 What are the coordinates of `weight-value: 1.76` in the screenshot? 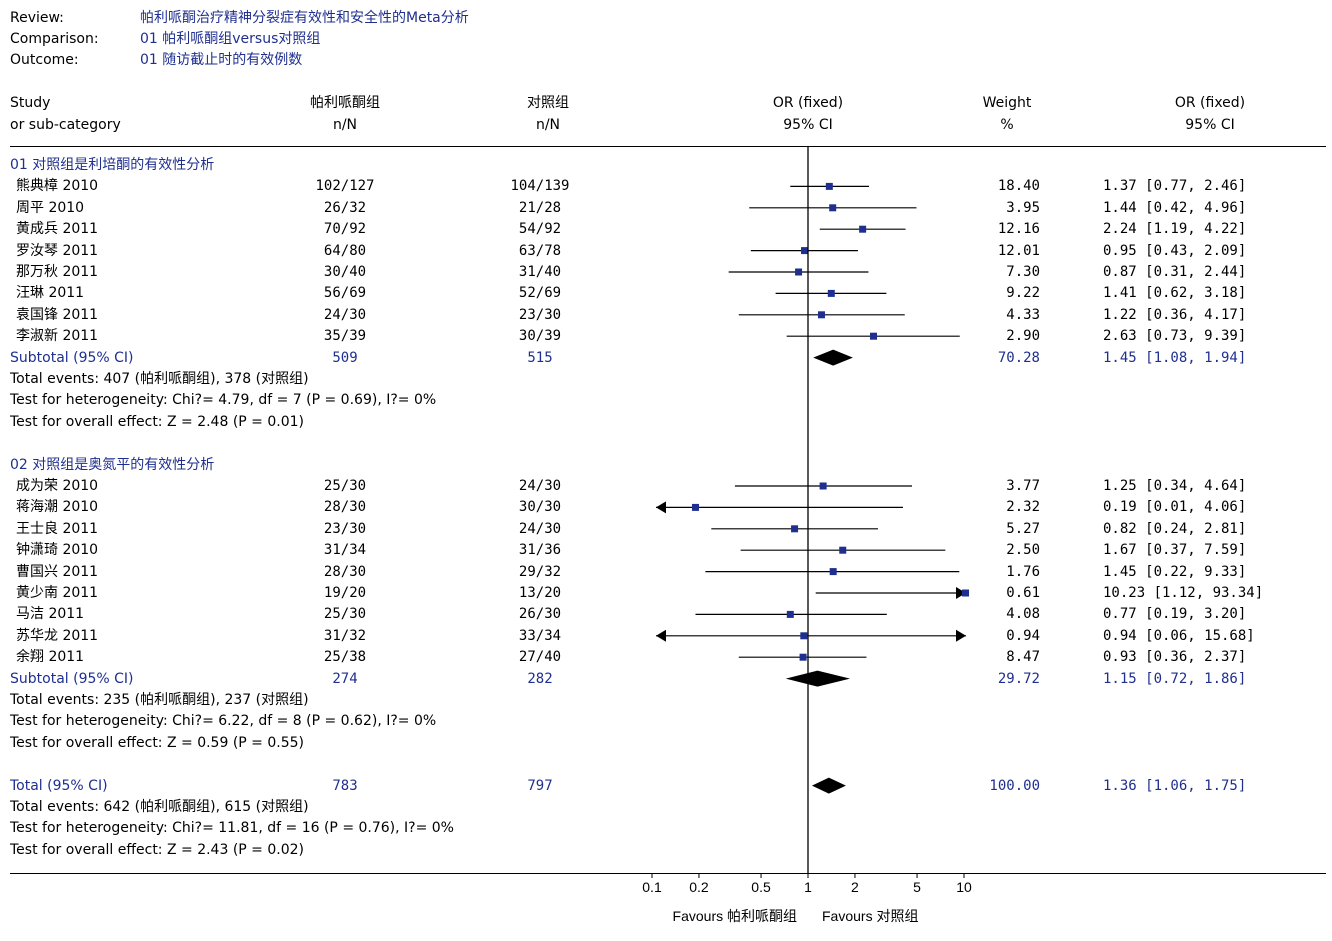 It's located at (1023, 571).